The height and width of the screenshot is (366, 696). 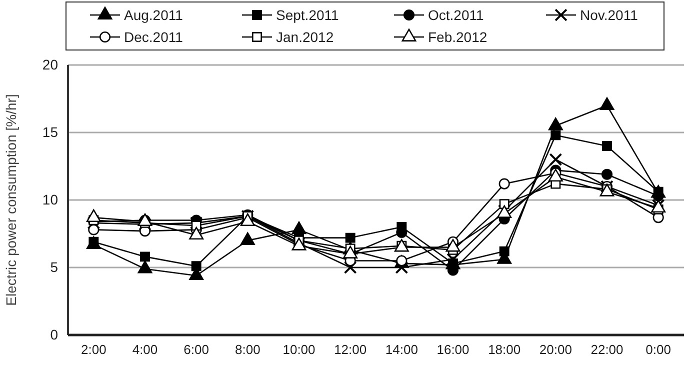 What do you see at coordinates (350, 350) in the screenshot?
I see `x-tick-label: 12:00` at bounding box center [350, 350].